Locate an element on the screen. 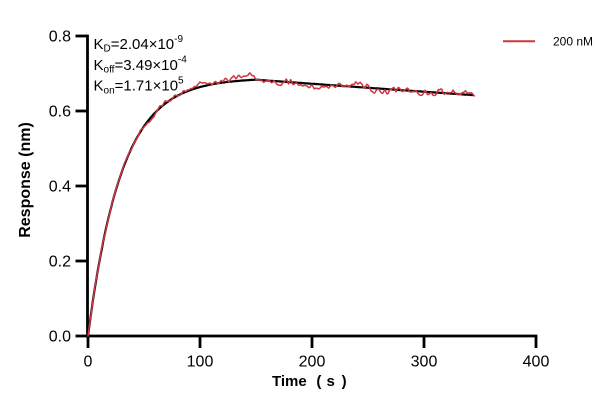  svg-text: 400 is located at coordinates (536, 362).